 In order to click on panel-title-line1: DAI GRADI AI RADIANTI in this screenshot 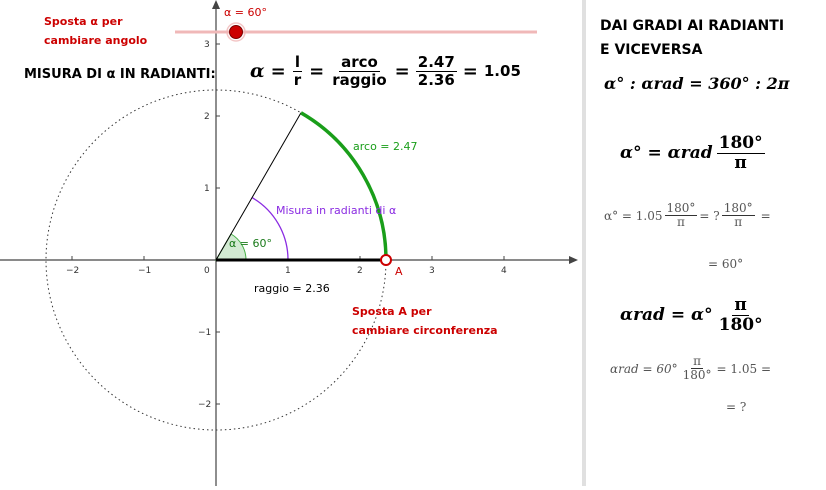, I will do `click(692, 26)`.